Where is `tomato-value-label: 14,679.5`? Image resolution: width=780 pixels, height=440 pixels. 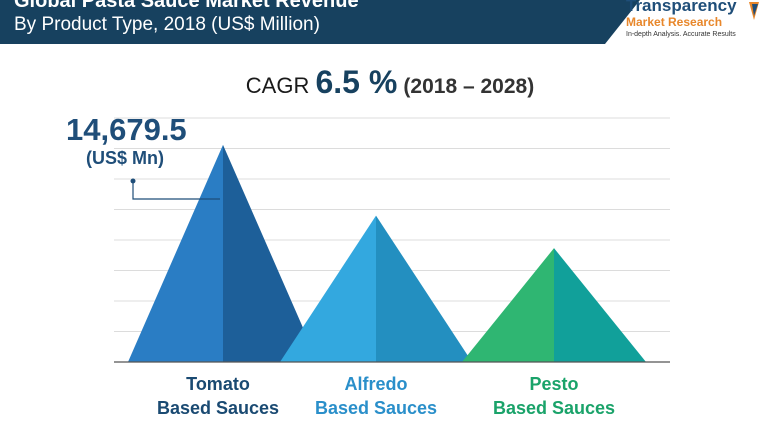 tomato-value-label: 14,679.5 is located at coordinates (126, 129).